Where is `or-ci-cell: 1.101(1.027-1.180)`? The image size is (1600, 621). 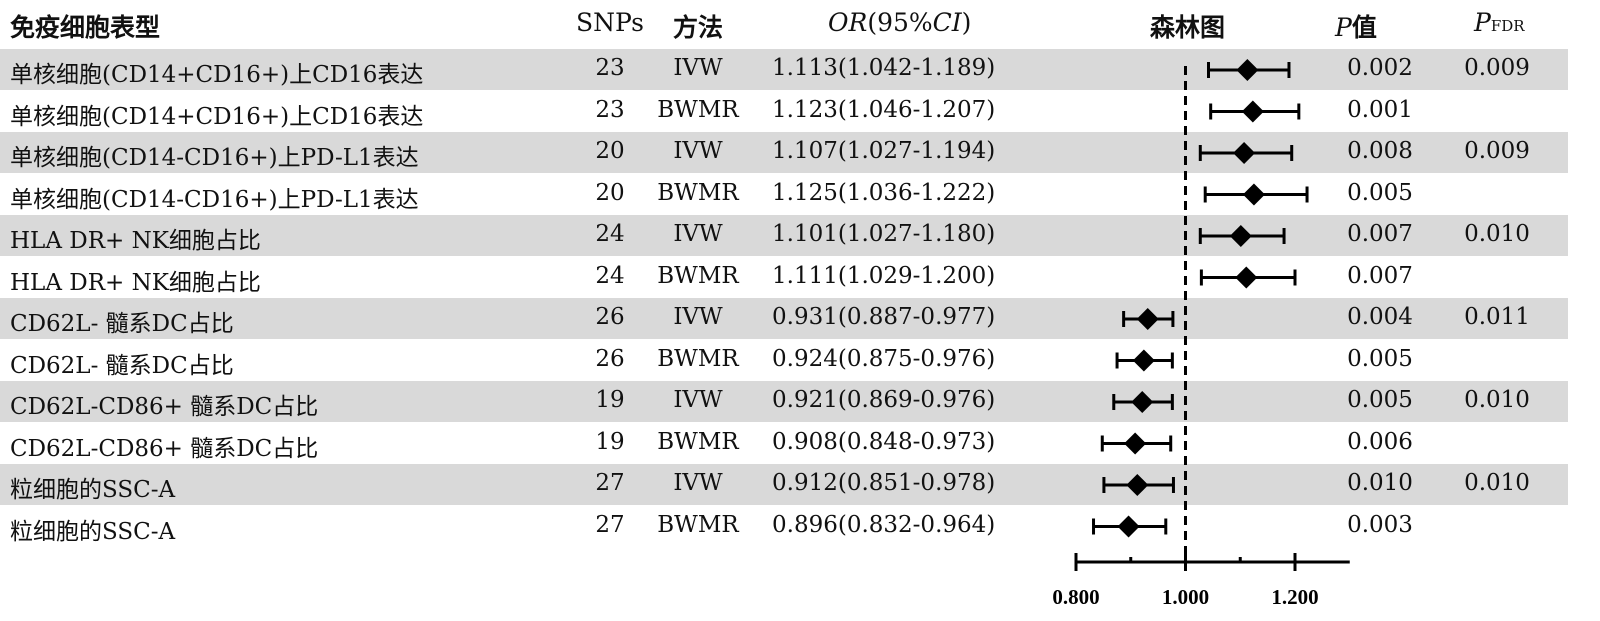 or-ci-cell: 1.101(1.027-1.180) is located at coordinates (884, 234).